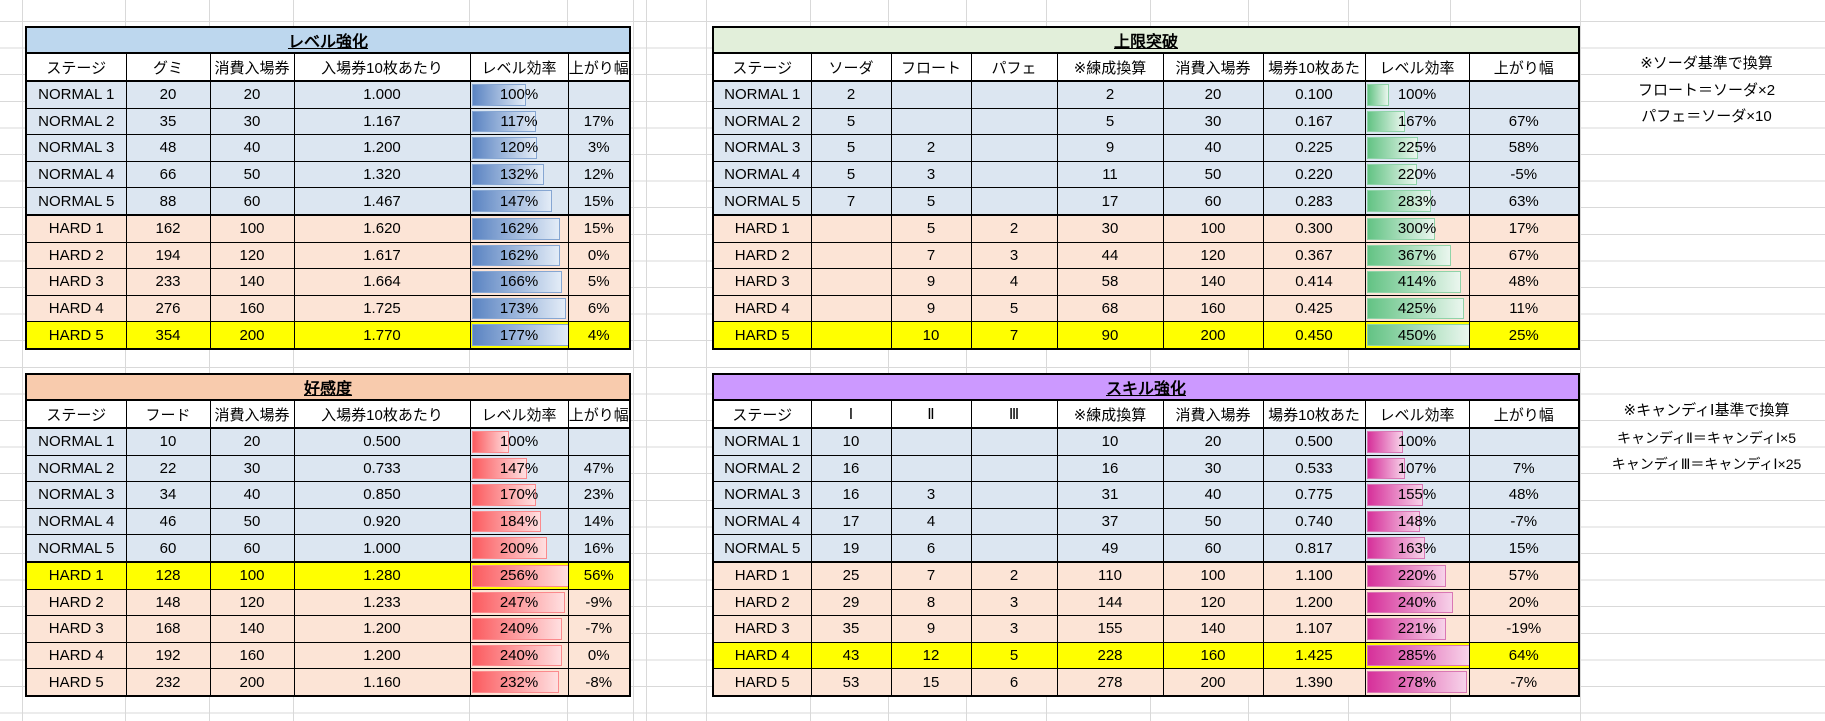 The image size is (1825, 721). I want to click on efficiency-cell: 240%, so click(519, 629).